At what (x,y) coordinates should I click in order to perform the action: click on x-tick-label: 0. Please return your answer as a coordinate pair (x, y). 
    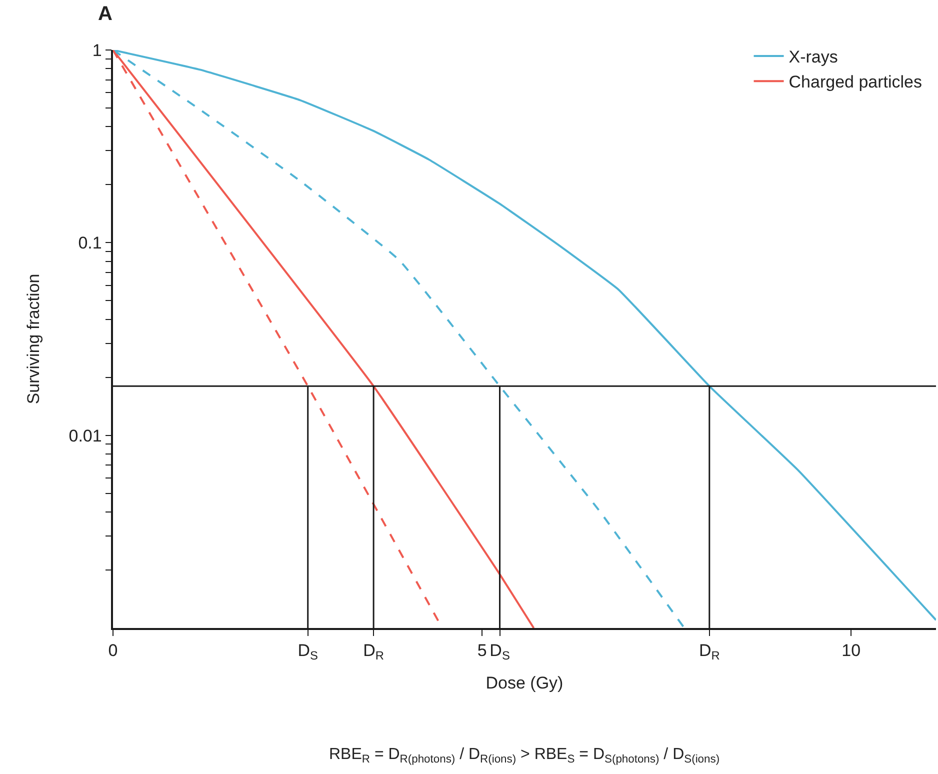
    Looking at the image, I should click on (113, 650).